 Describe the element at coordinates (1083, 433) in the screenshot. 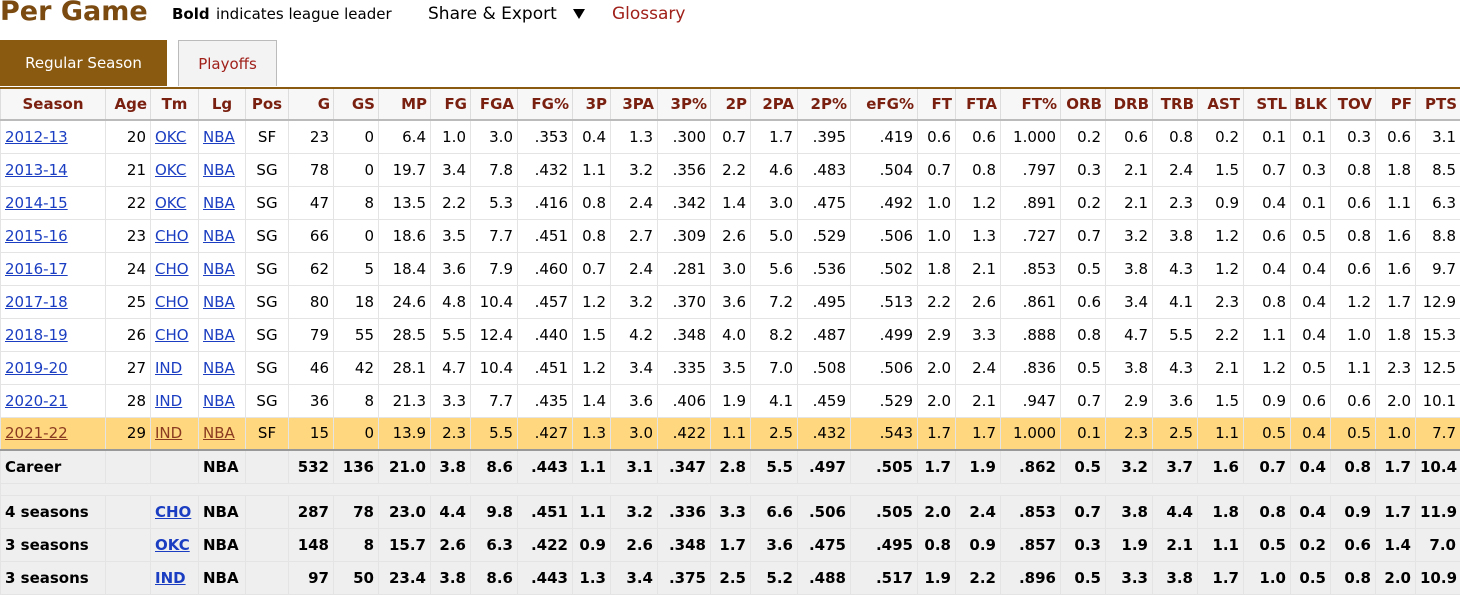

I see `cell: 0.1` at that location.